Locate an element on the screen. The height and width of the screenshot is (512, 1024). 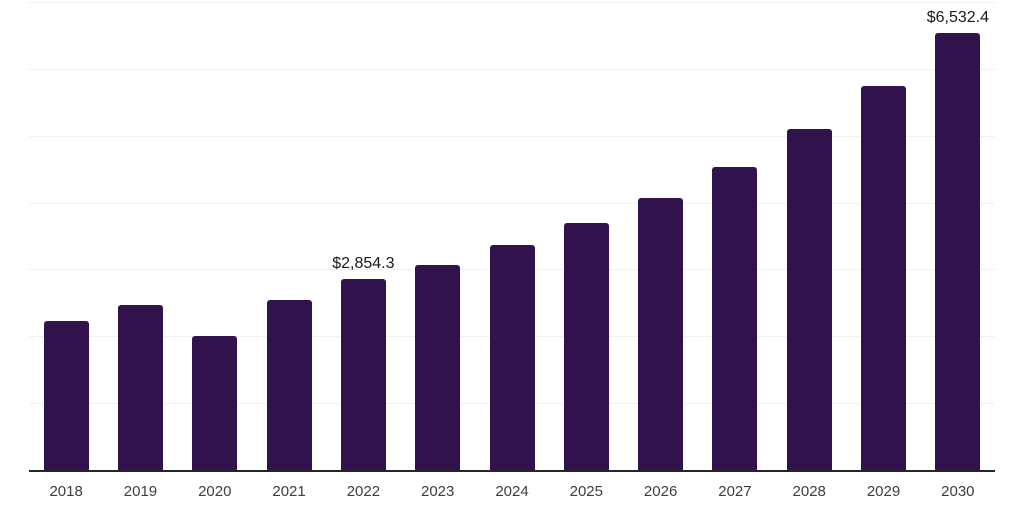
x-tick-2026: 2026 is located at coordinates (660, 491).